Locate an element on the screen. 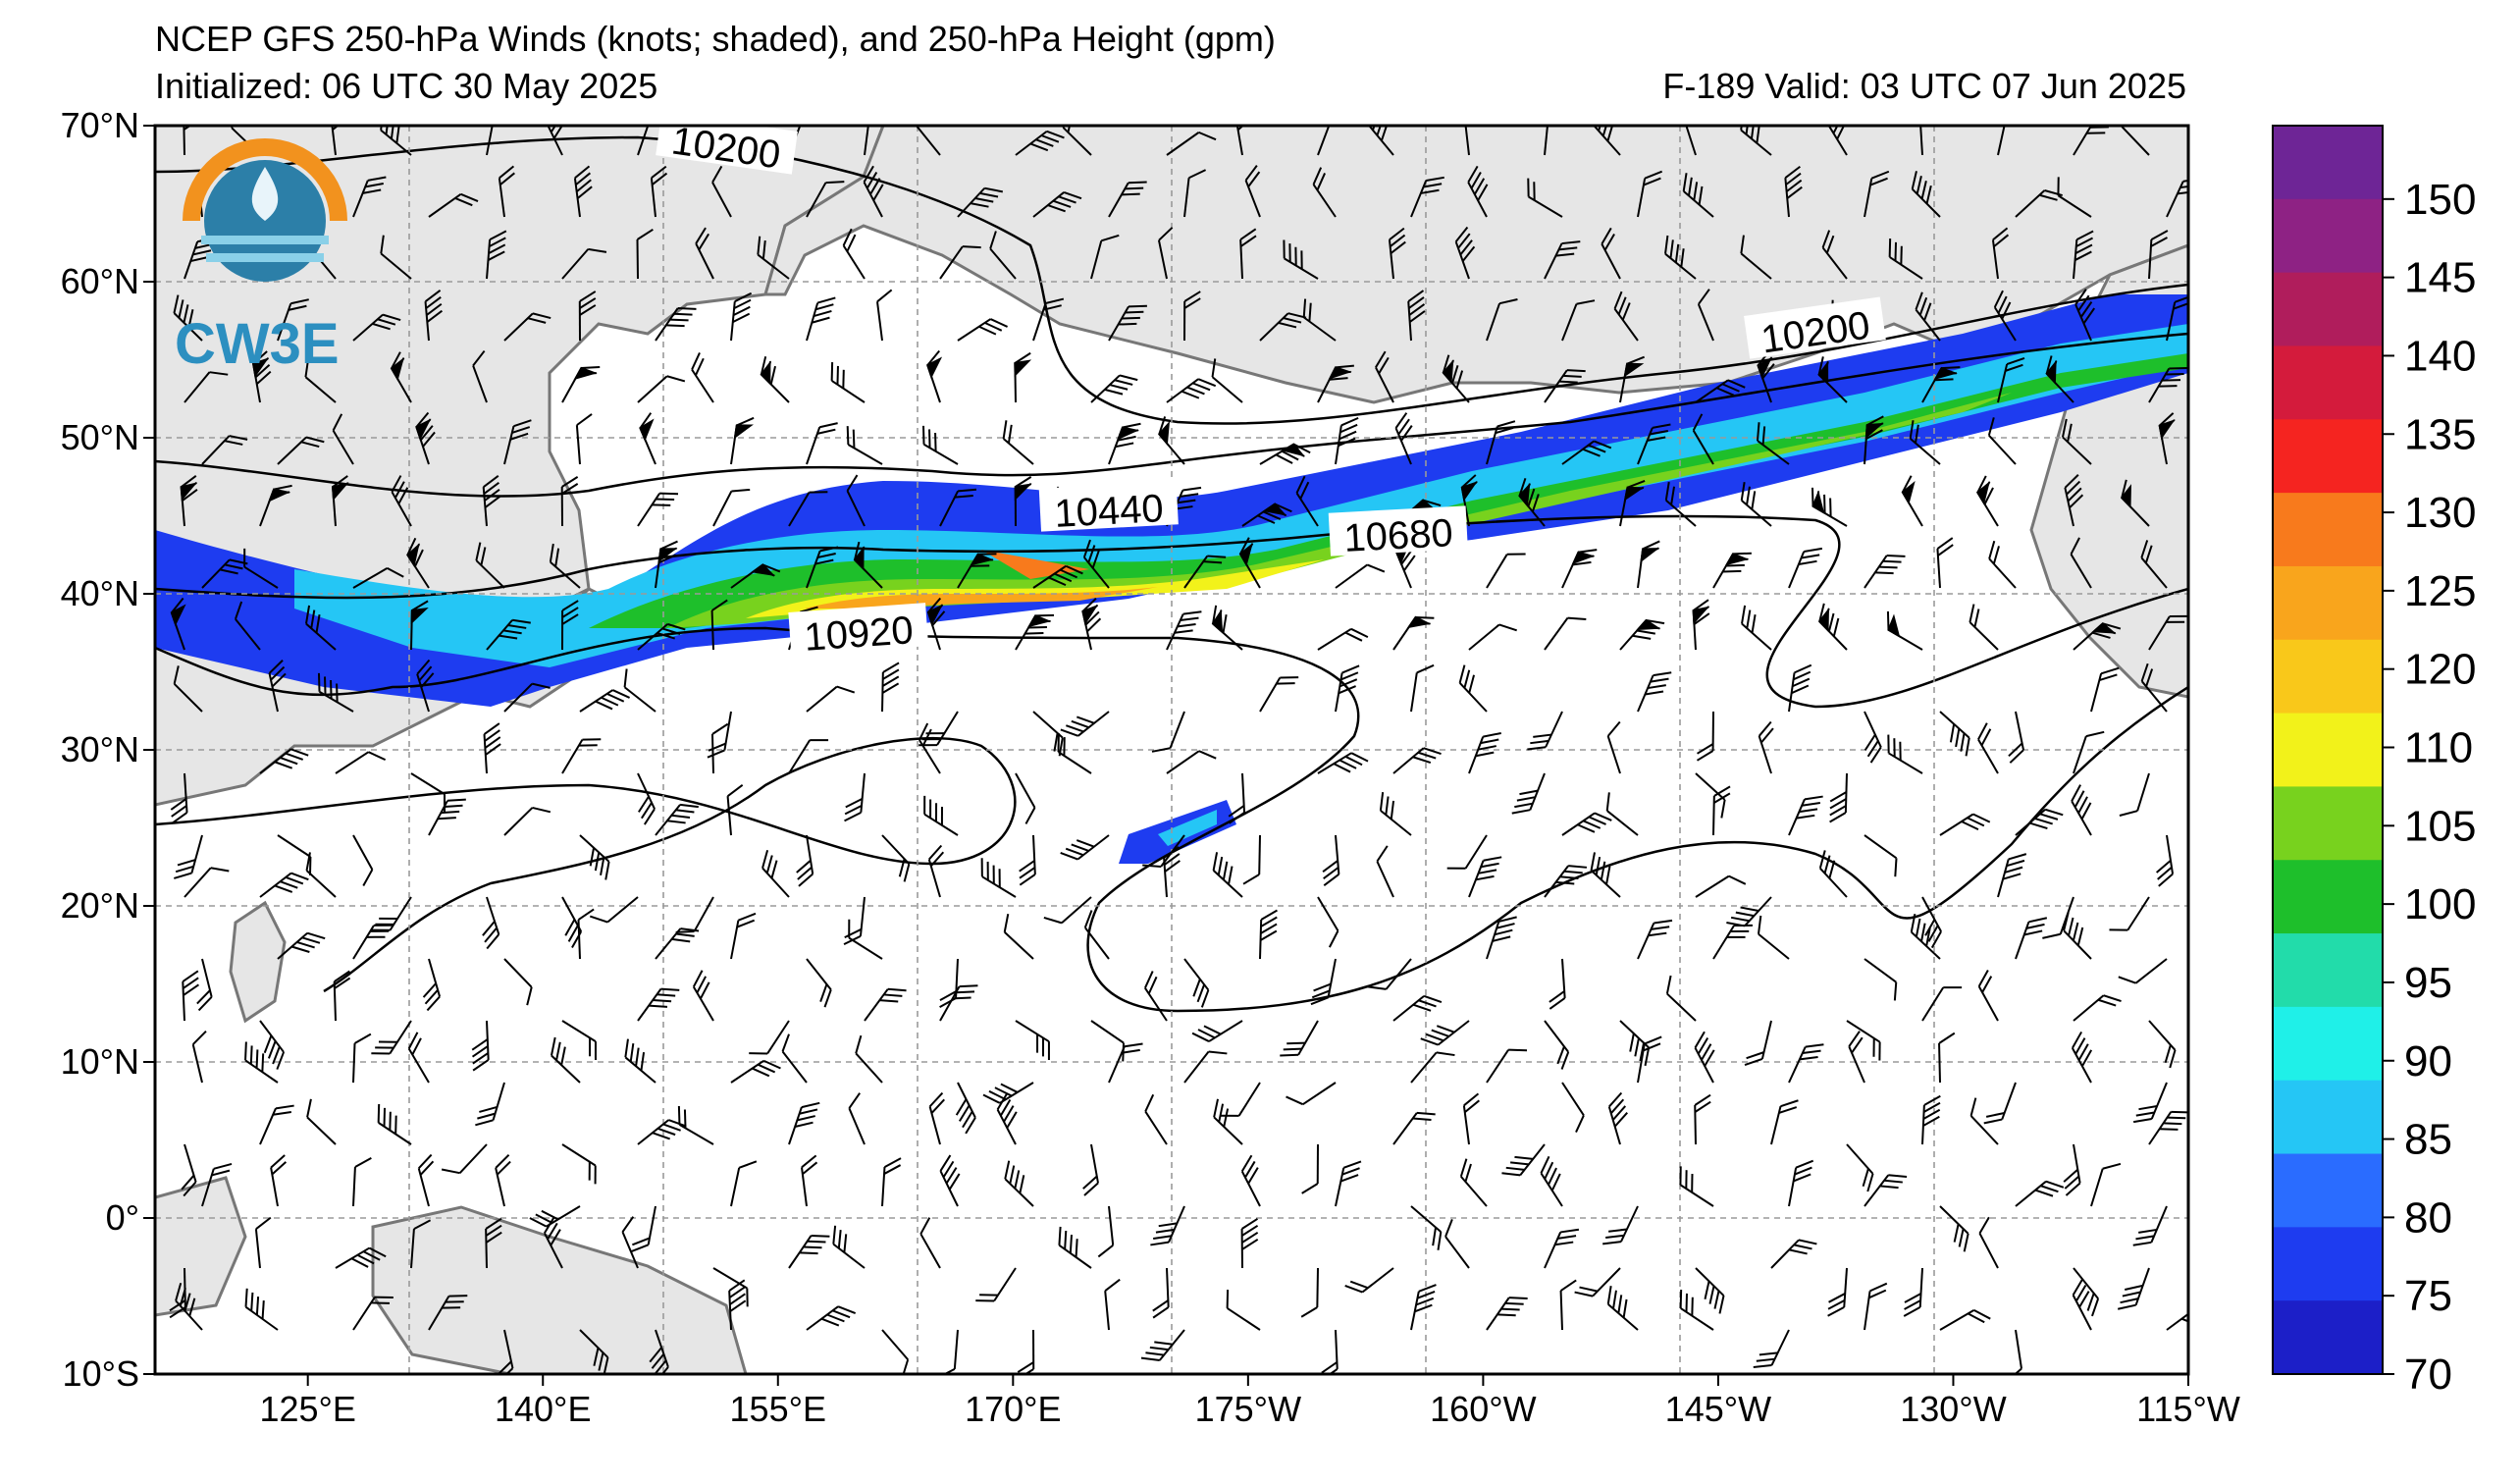 This screenshot has width=2520, height=1483. colorbar-label: 145 is located at coordinates (2440, 278).